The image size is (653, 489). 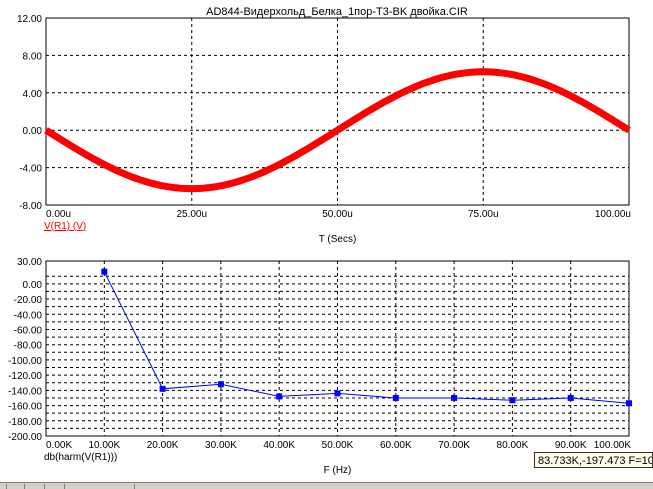 I want to click on y-tick-label: -160.00, so click(x=25, y=407).